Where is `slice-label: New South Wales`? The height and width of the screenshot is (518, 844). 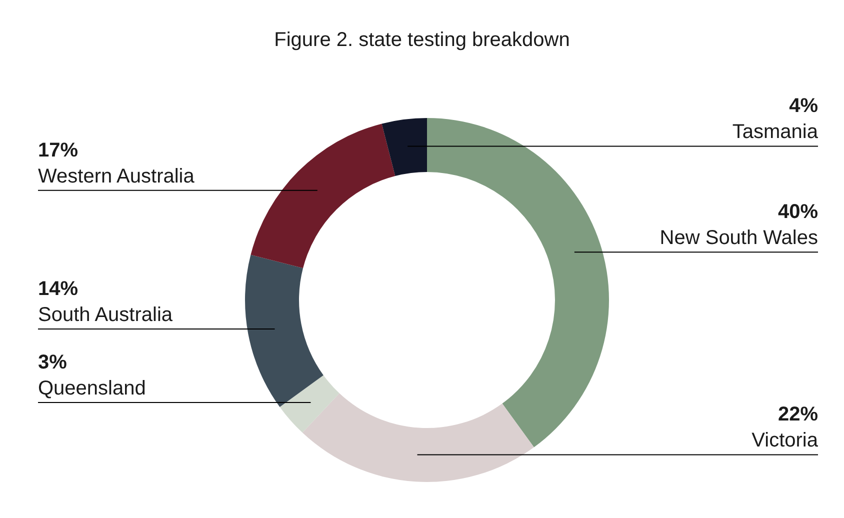
slice-label: New South Wales is located at coordinates (739, 238).